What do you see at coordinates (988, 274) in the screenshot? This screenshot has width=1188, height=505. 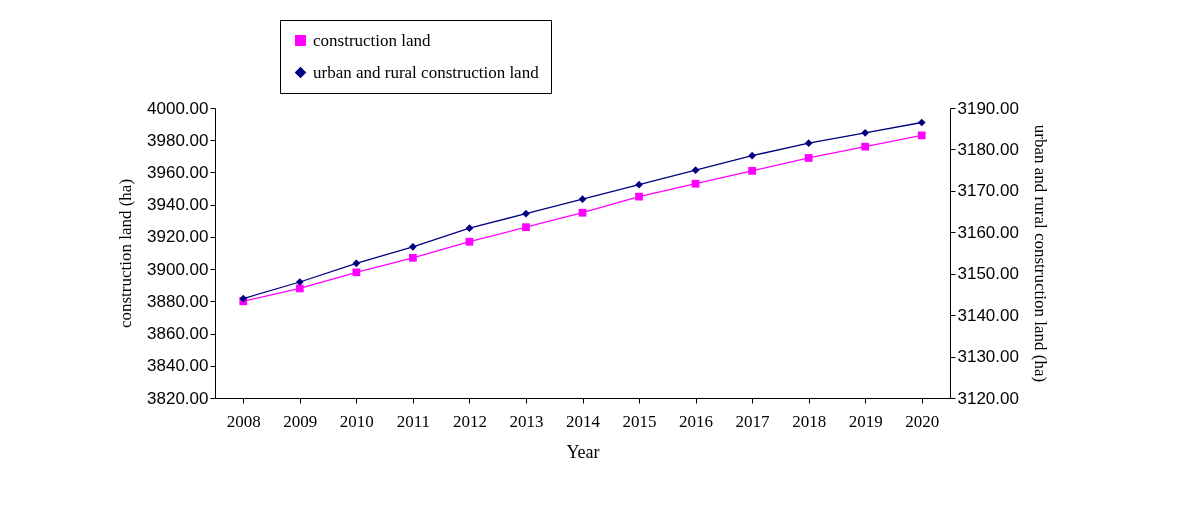 I see `y2-tick-label: 3150.00` at bounding box center [988, 274].